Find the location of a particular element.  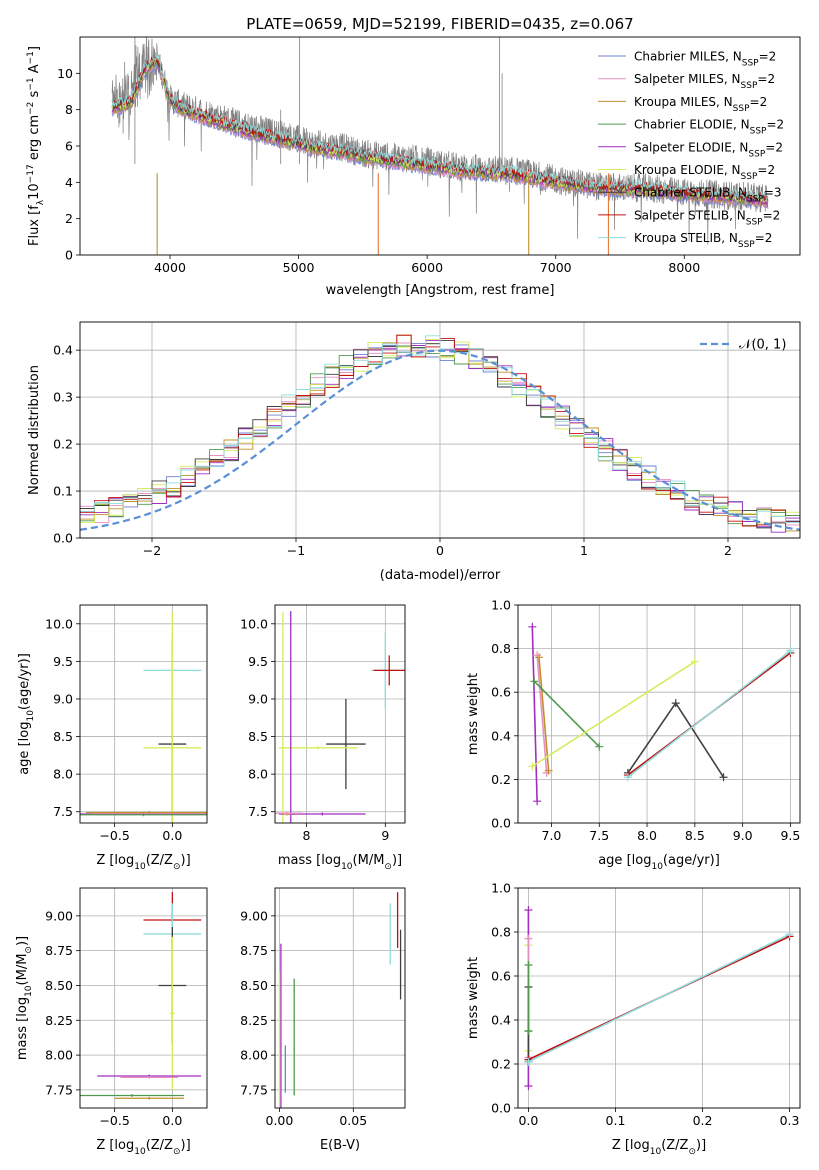

y-axis-label: mass weight is located at coordinates (473, 998).